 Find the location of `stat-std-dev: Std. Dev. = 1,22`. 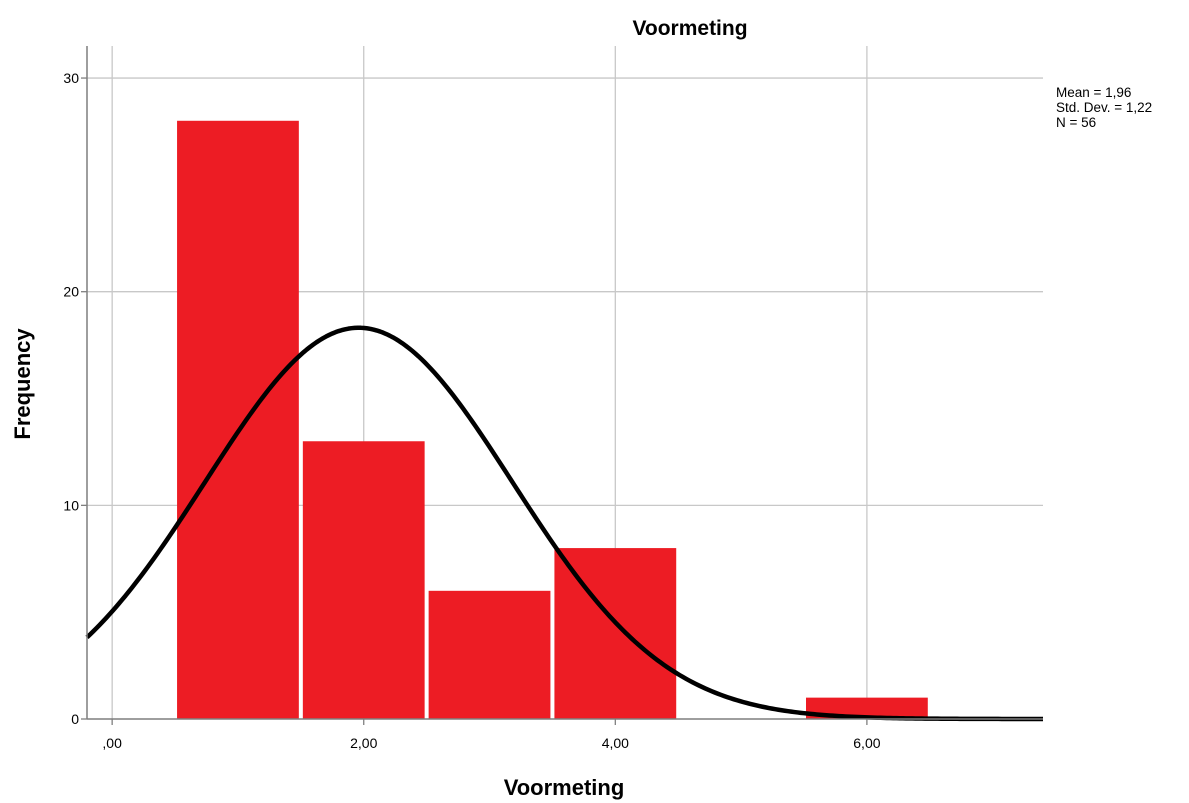

stat-std-dev: Std. Dev. = 1,22 is located at coordinates (1104, 107).